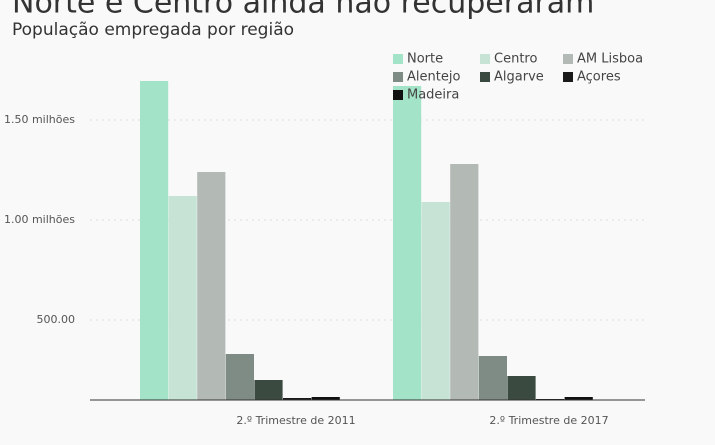 The image size is (715, 445). I want to click on legend-label: Açores, so click(599, 77).